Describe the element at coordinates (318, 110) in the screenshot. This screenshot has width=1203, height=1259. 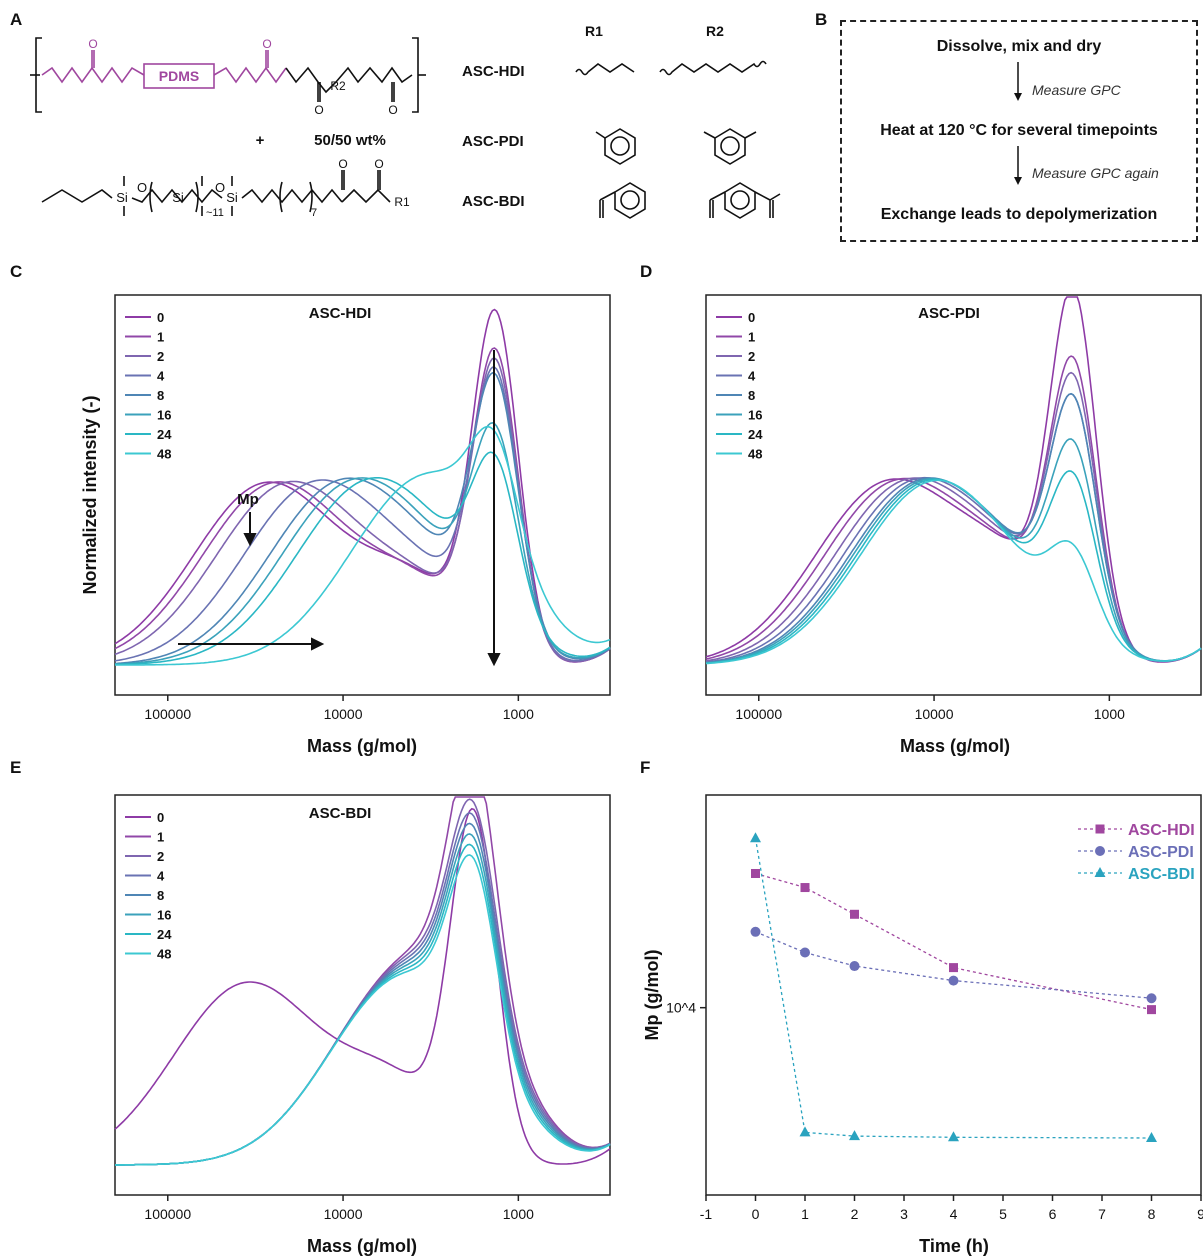
I see `carbonyl-o-3: O` at that location.